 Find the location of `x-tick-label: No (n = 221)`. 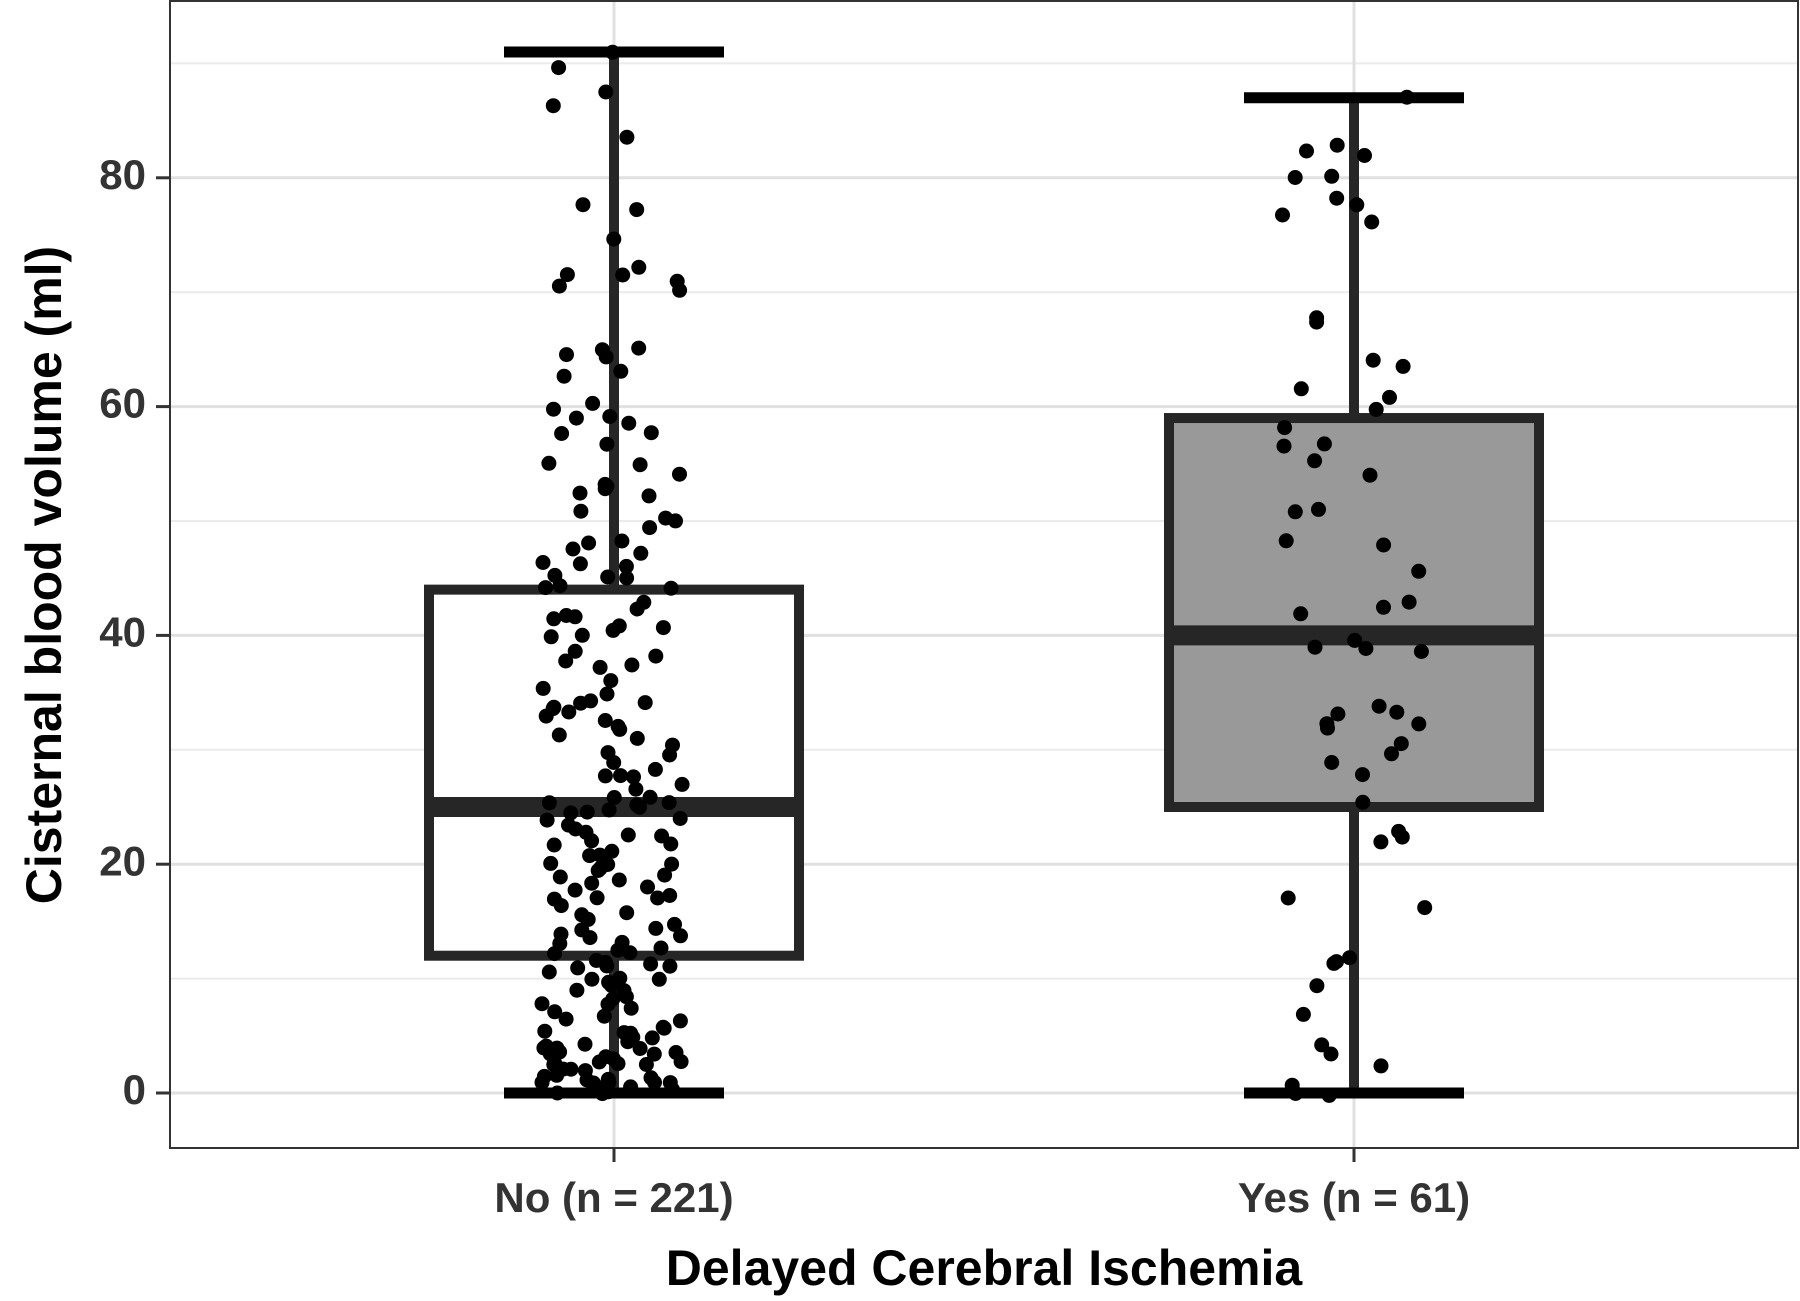

x-tick-label: No (n = 221) is located at coordinates (613, 1197).